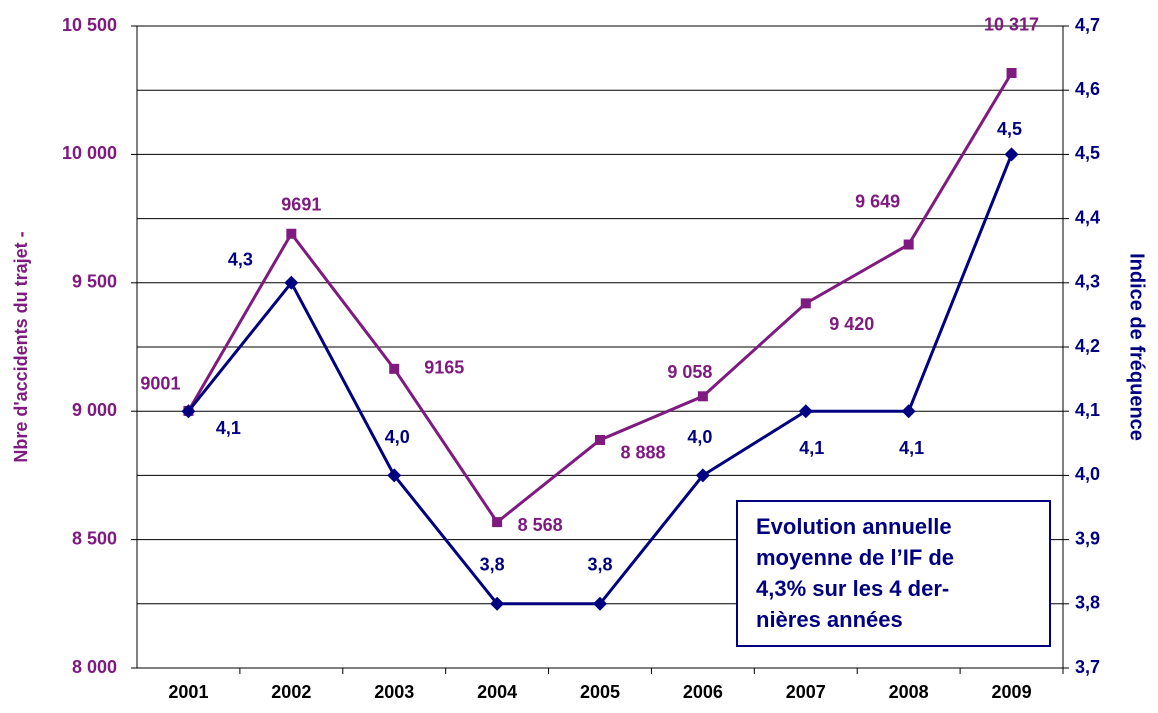  What do you see at coordinates (1087, 538) in the screenshot?
I see `y2-tick-label: 3,9` at bounding box center [1087, 538].